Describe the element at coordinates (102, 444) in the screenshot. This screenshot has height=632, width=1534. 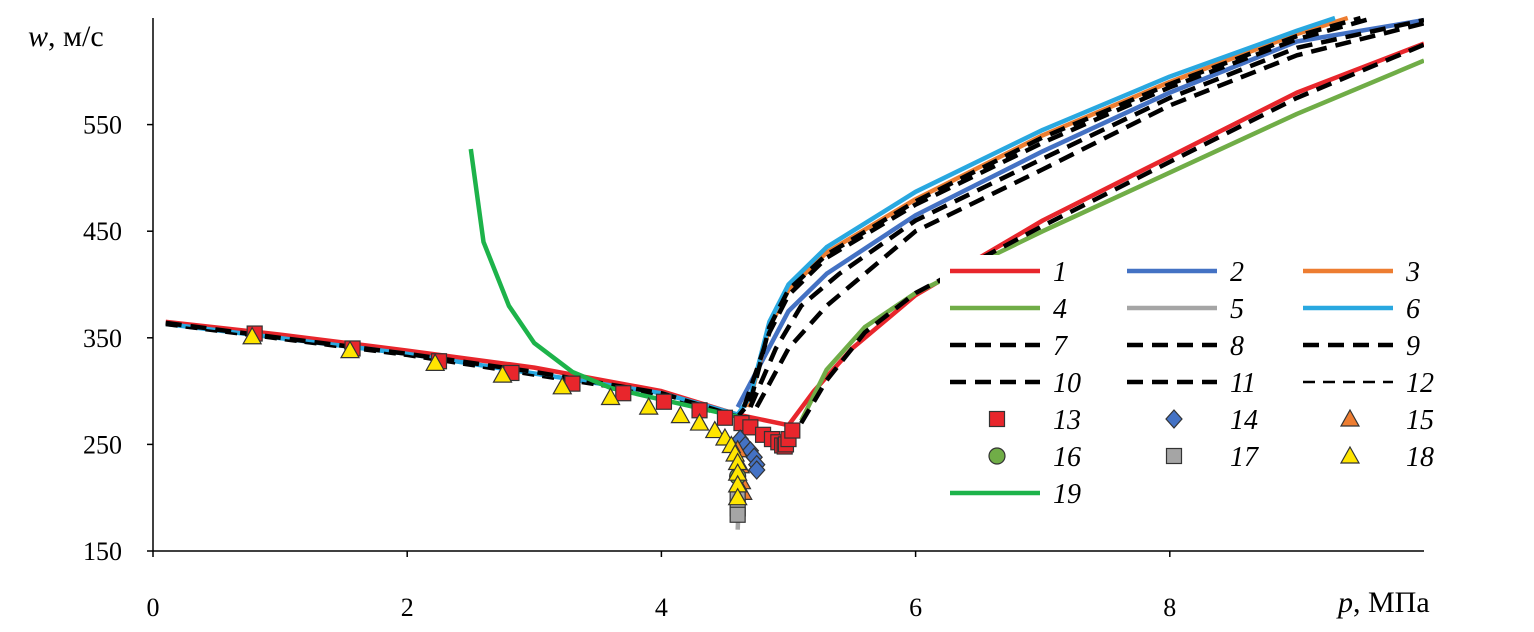
I see `y-tick-label: 250` at that location.